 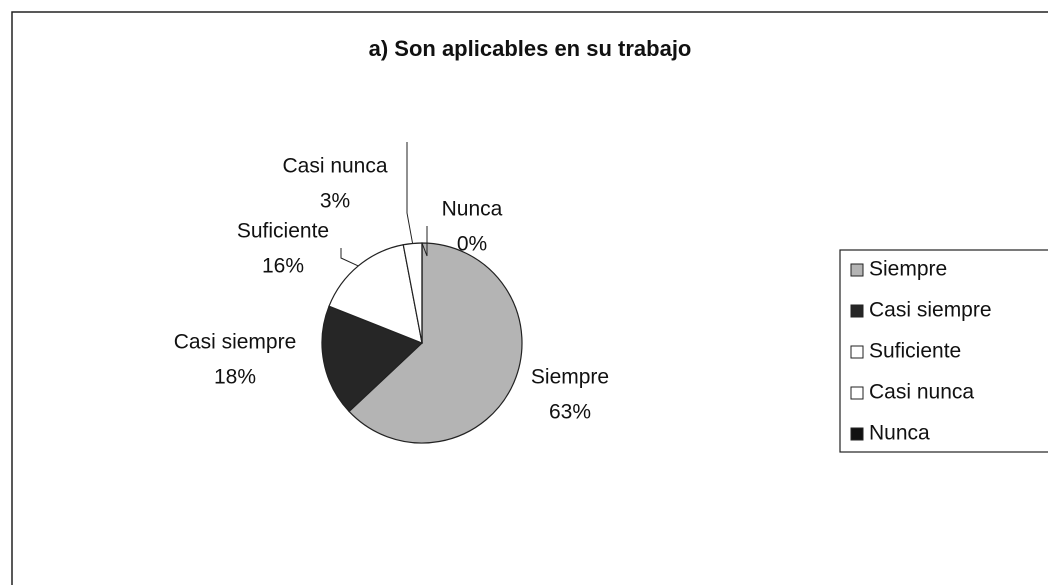 I want to click on legend-box, so click(x=943, y=351).